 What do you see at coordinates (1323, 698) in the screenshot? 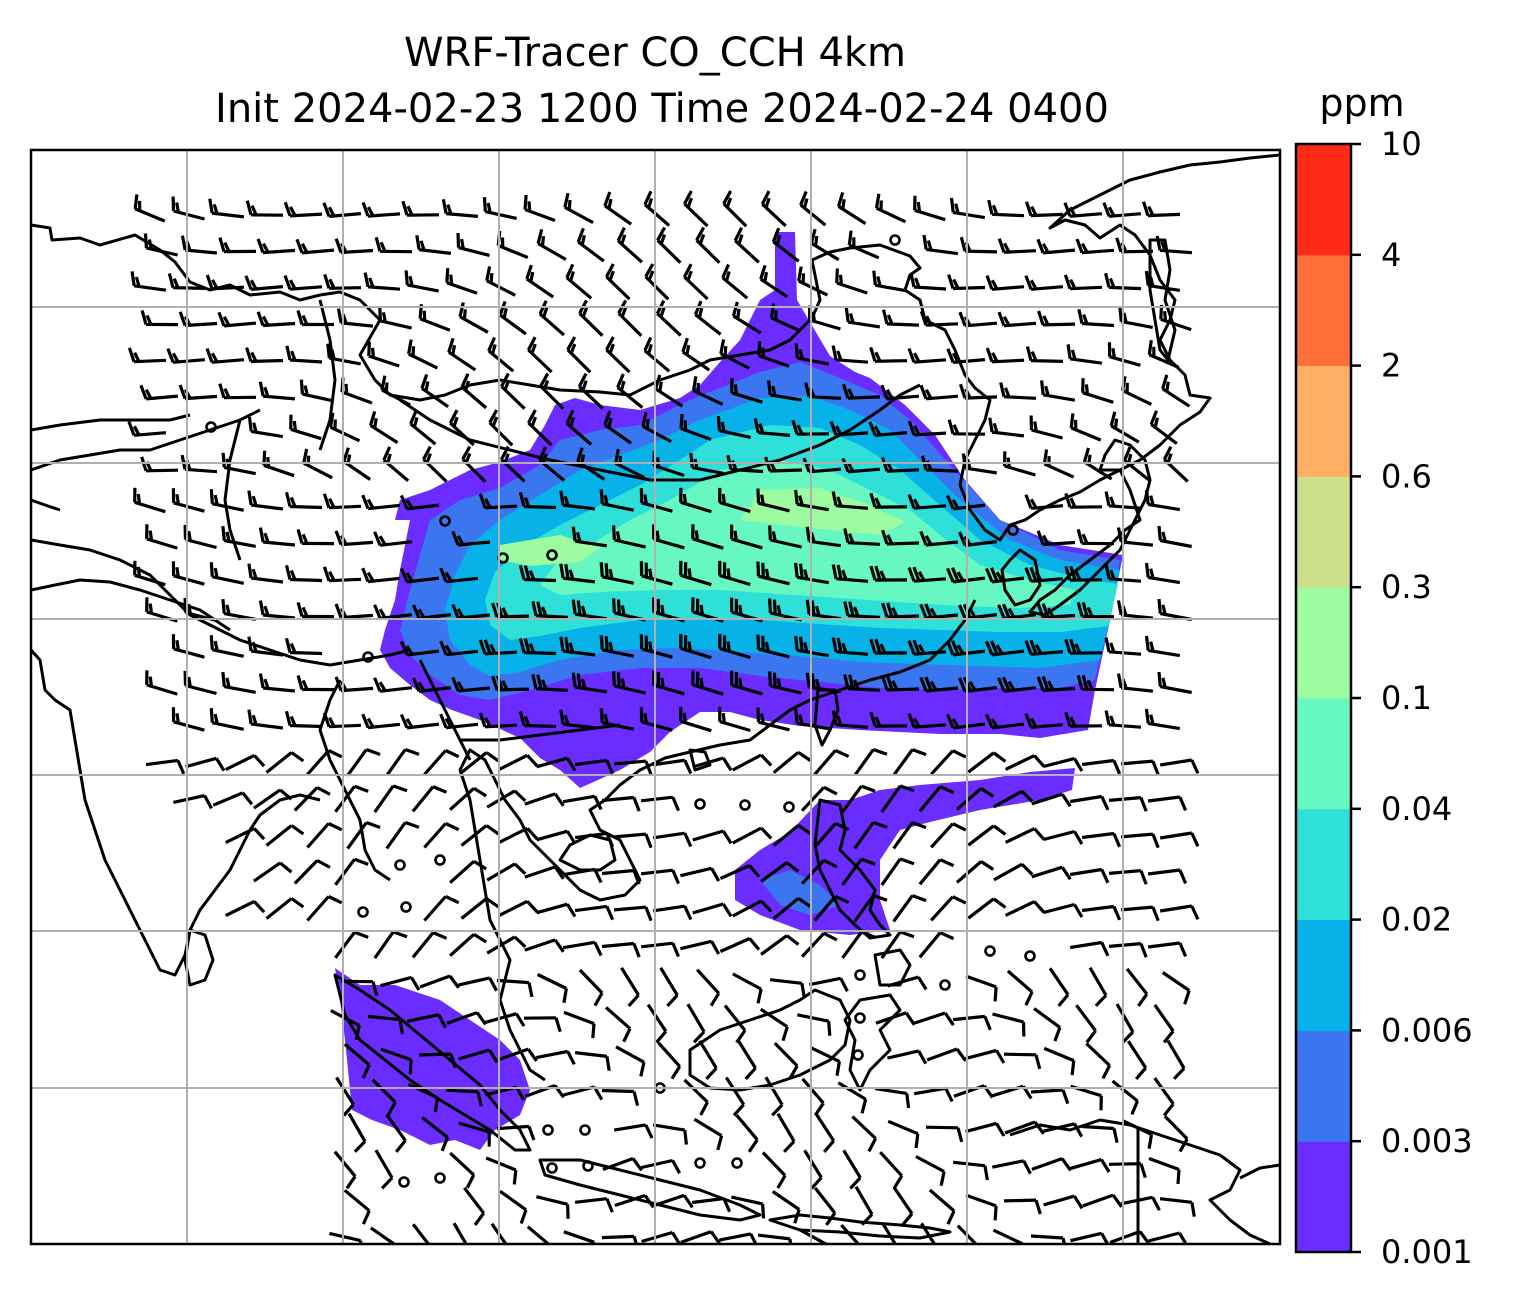
I see `colorbar-segments` at bounding box center [1323, 698].